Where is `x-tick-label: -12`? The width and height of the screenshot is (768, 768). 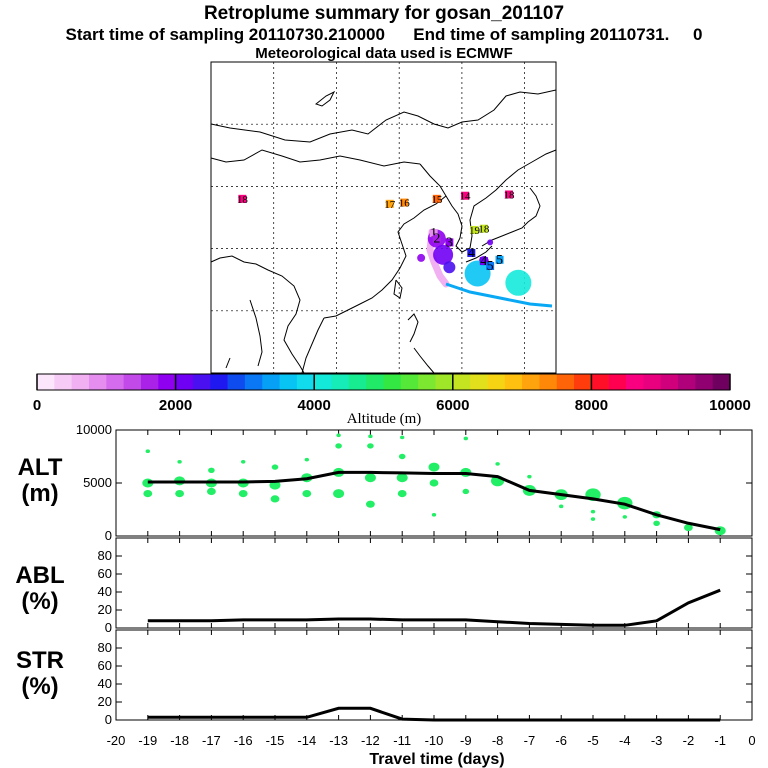 x-tick-label: -12 is located at coordinates (370, 740).